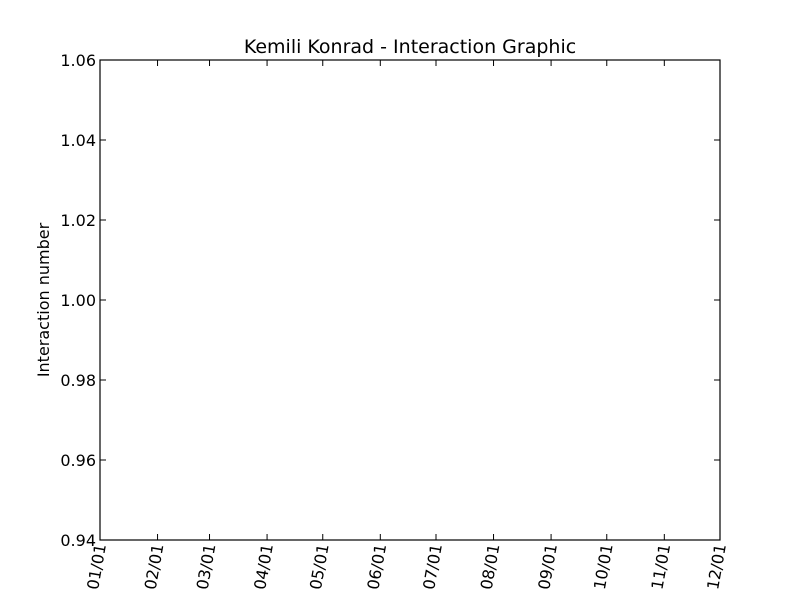 The image size is (800, 600). What do you see at coordinates (661, 566) in the screenshot?
I see `x-tick-label: 11/01` at bounding box center [661, 566].